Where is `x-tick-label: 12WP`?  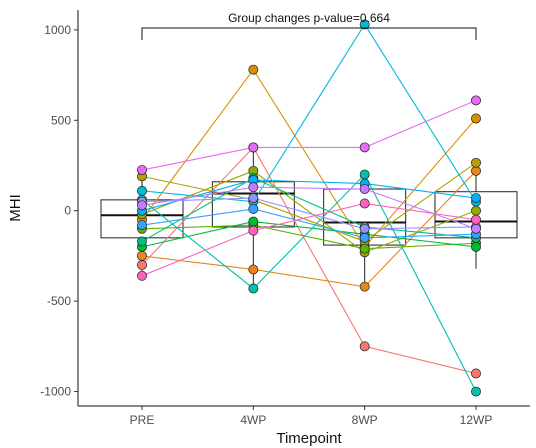 x-tick-label: 12WP is located at coordinates (476, 420).